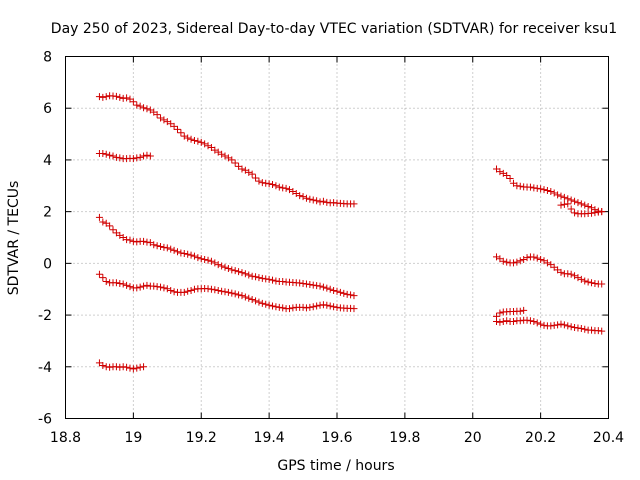 The height and width of the screenshot is (480, 640). What do you see at coordinates (337, 438) in the screenshot?
I see `x-tick-labels: 18.8 19 19.2 19.4 19.6 19.8 20 20.2 20.4` at bounding box center [337, 438].